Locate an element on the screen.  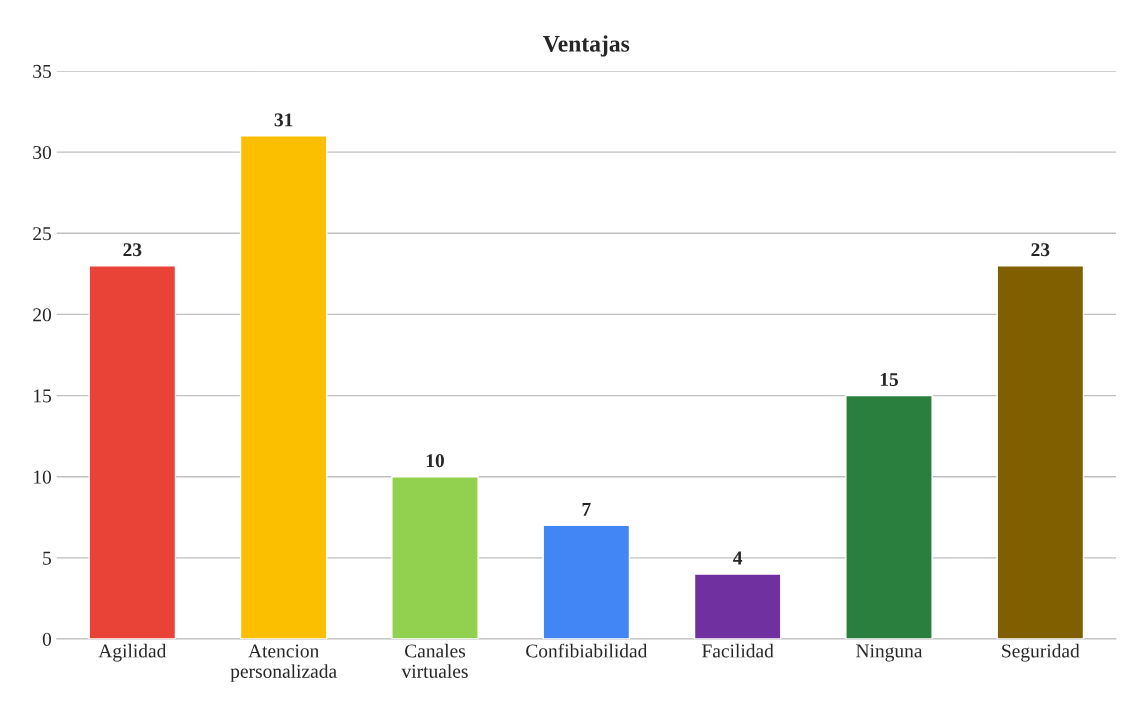
x-tick-label: Agilidad is located at coordinates (132, 652).